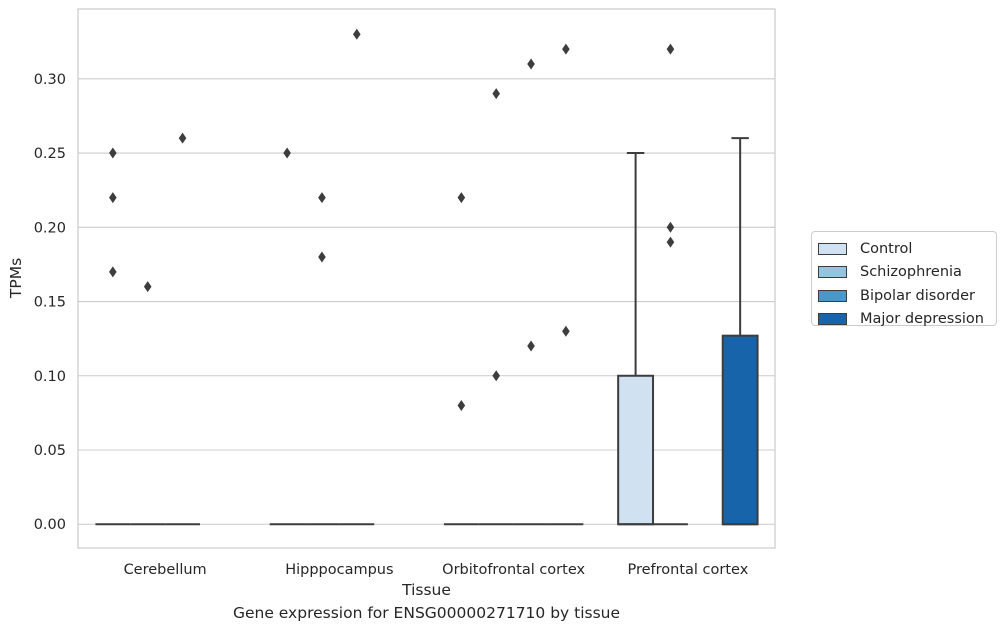  I want to click on legend-label: Schizophrenia, so click(911, 272).